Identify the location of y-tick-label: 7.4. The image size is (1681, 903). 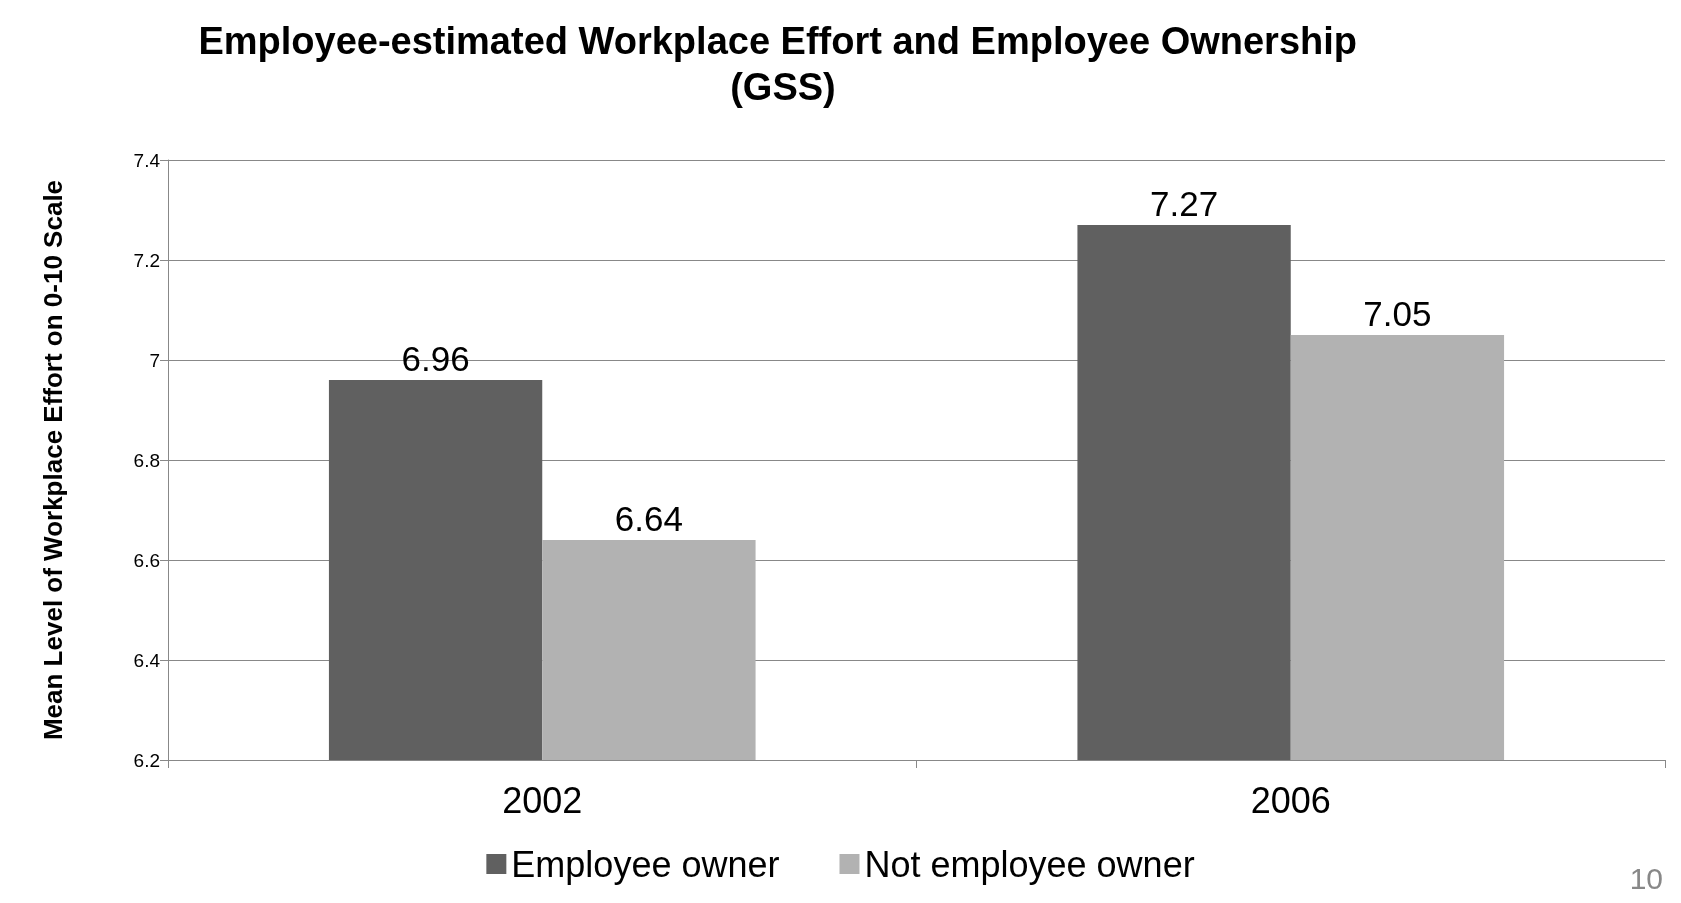
(147, 160).